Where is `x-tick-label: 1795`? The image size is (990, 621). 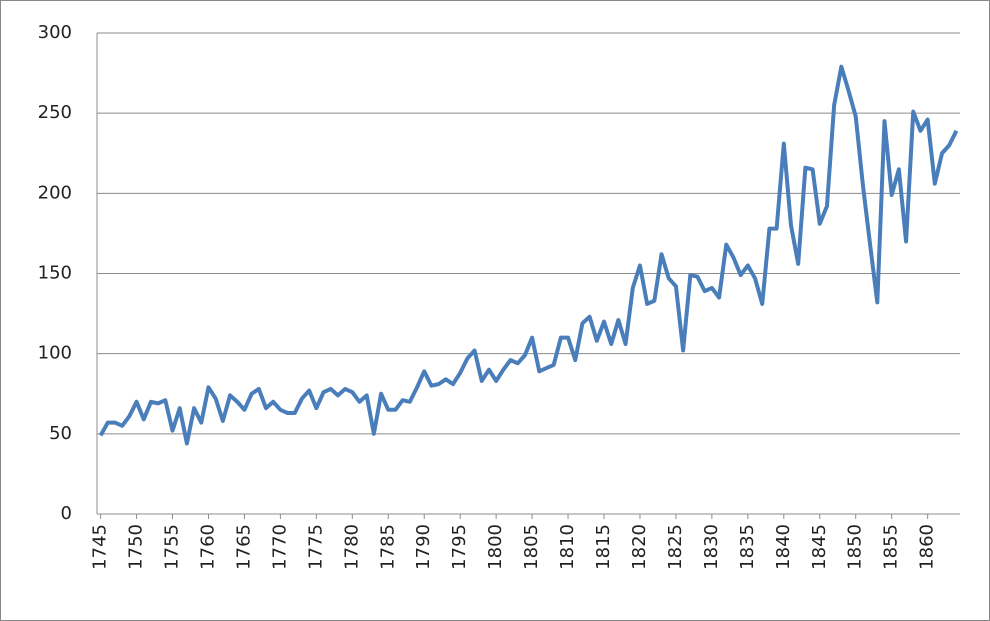
x-tick-label: 1795 is located at coordinates (459, 547).